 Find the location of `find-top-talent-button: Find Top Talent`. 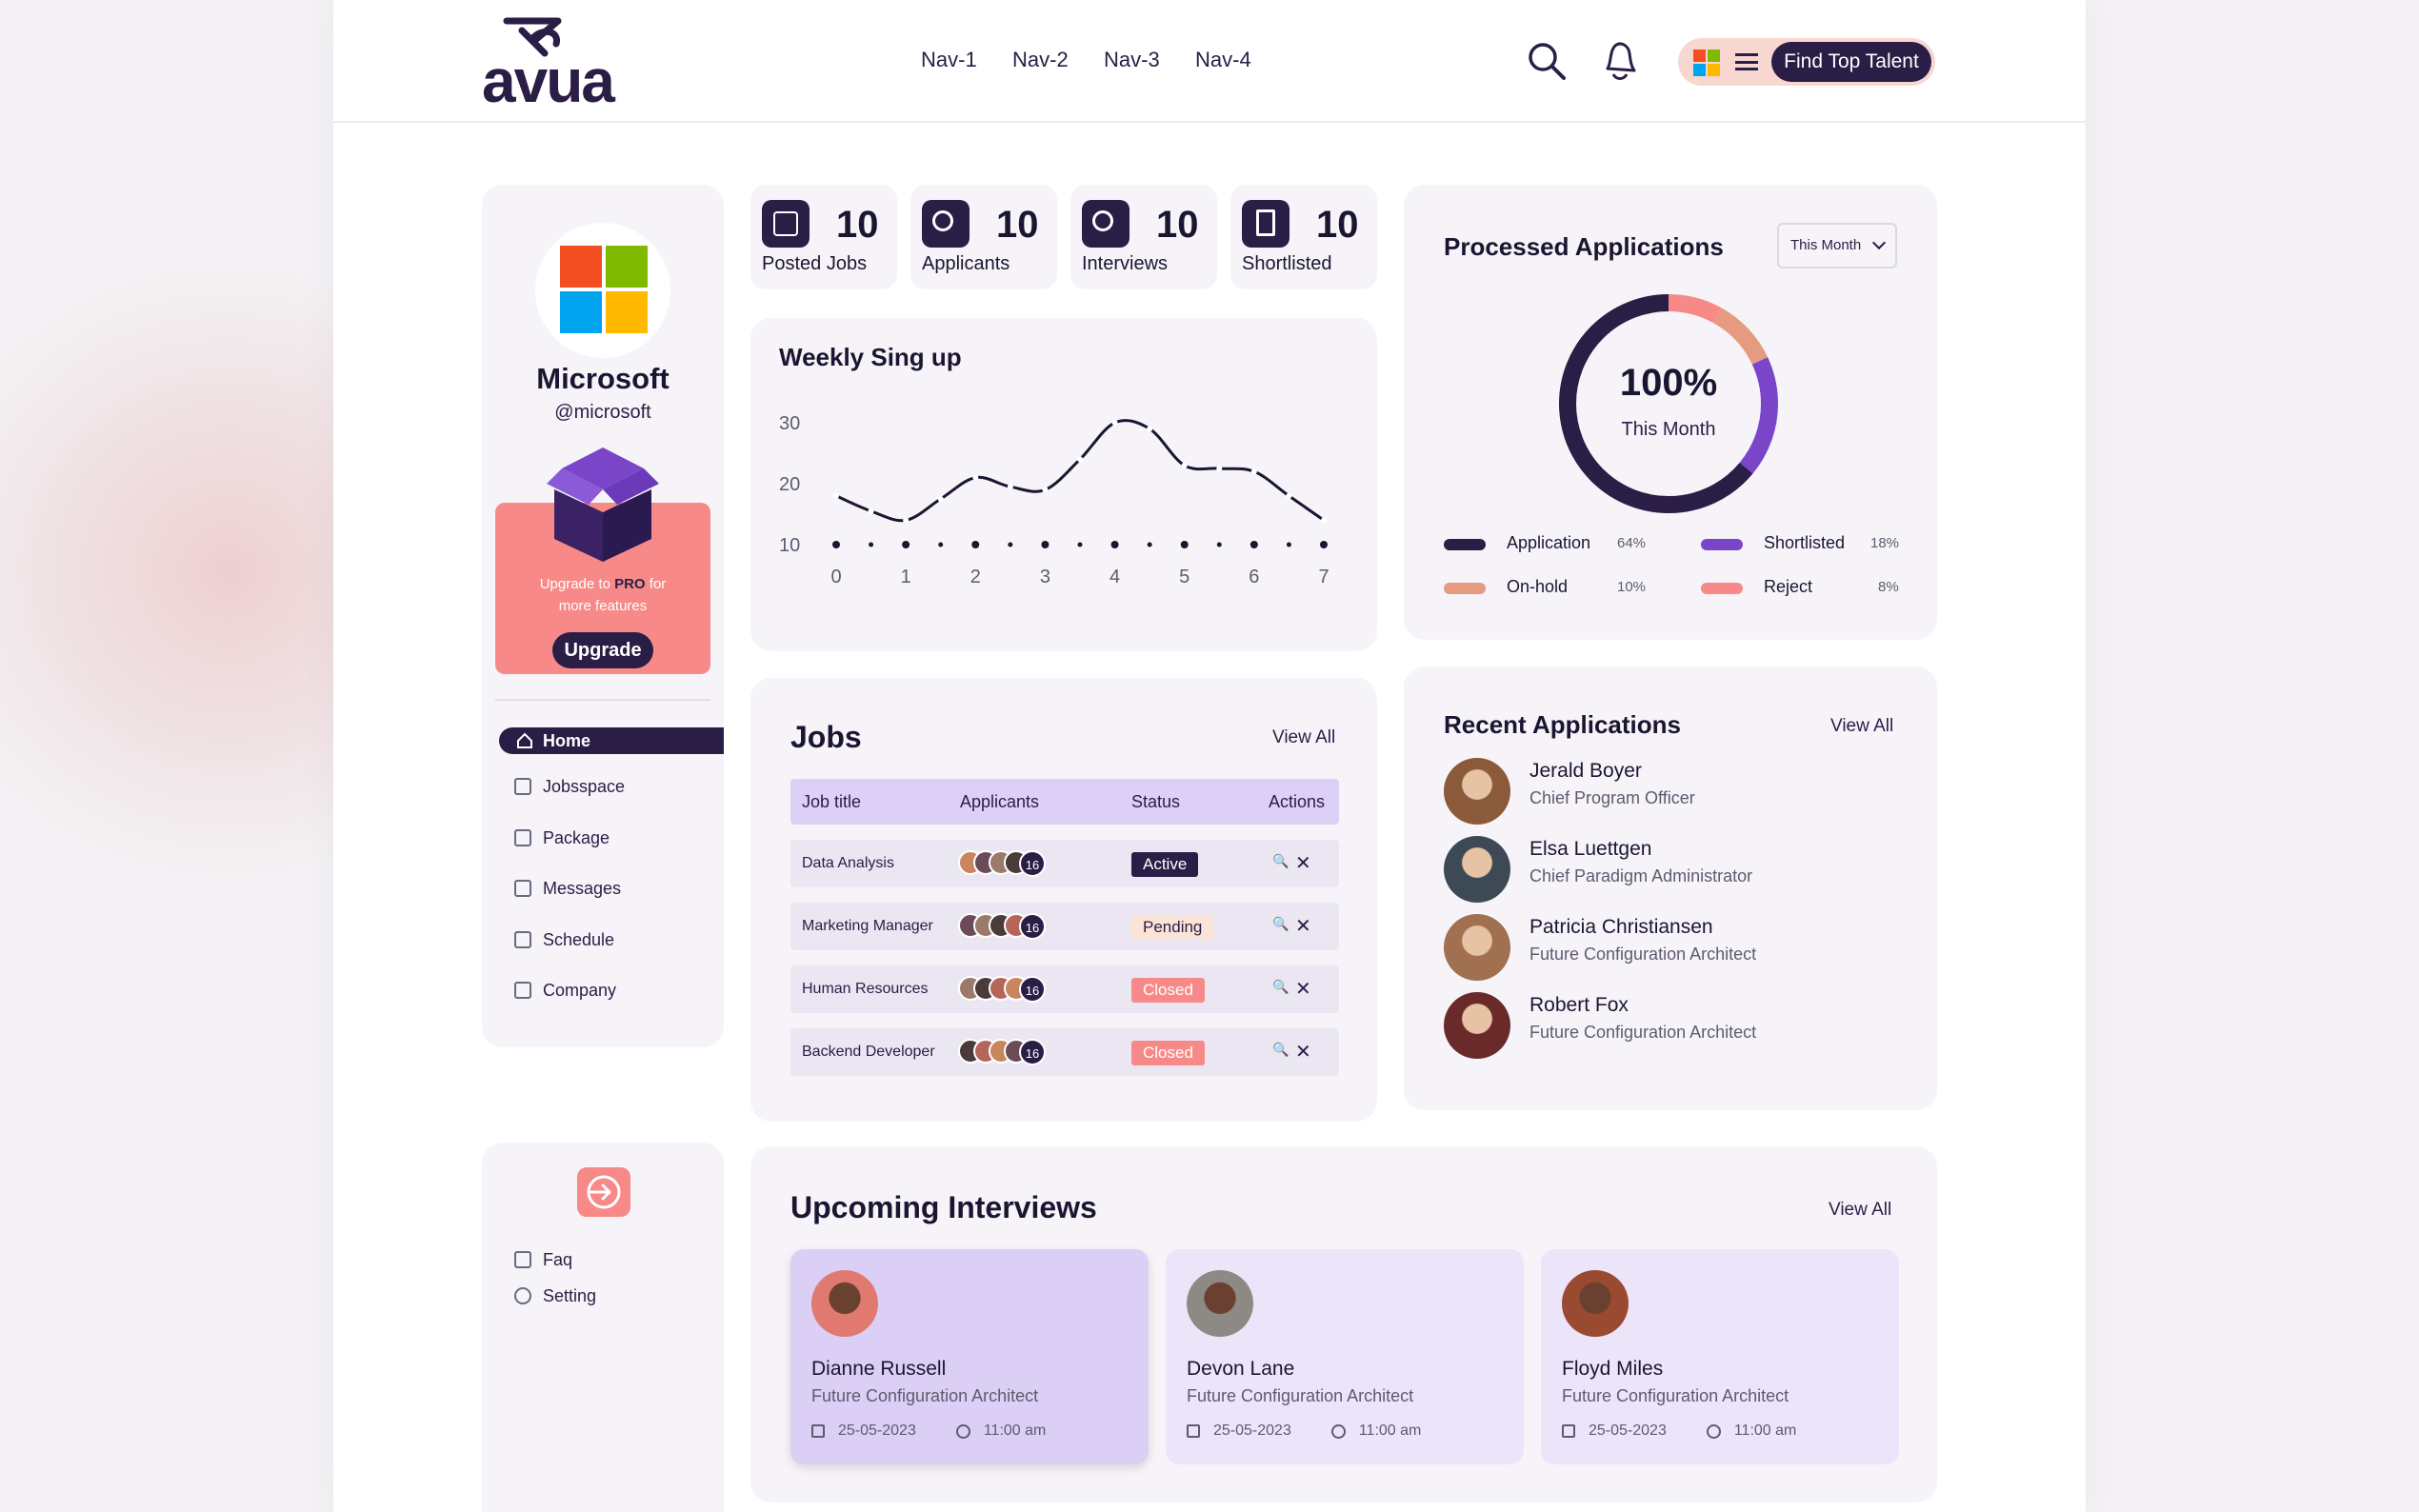

find-top-talent-button: Find Top Talent is located at coordinates (1851, 62).